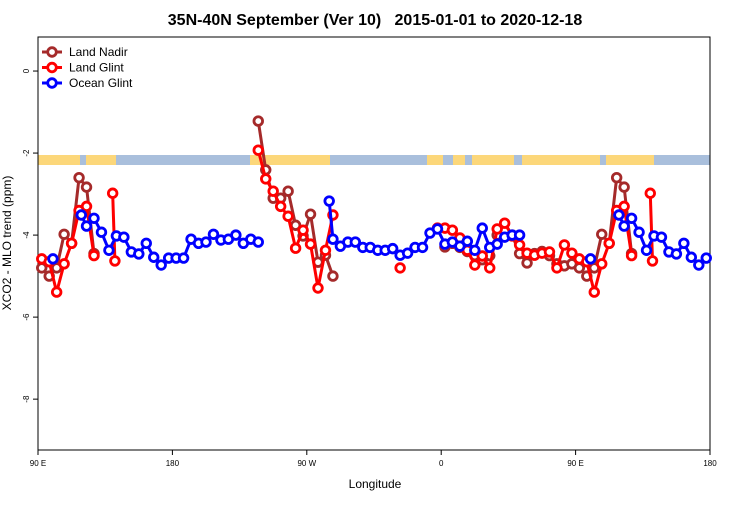 The width and height of the screenshot is (750, 505). I want to click on x-tick-label: 90 W, so click(306, 463).